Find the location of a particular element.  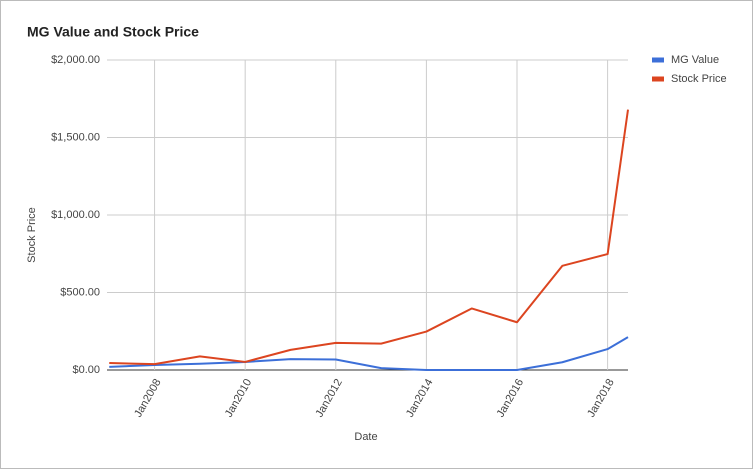

y-tick-label: $1,500.00 is located at coordinates (75, 137).